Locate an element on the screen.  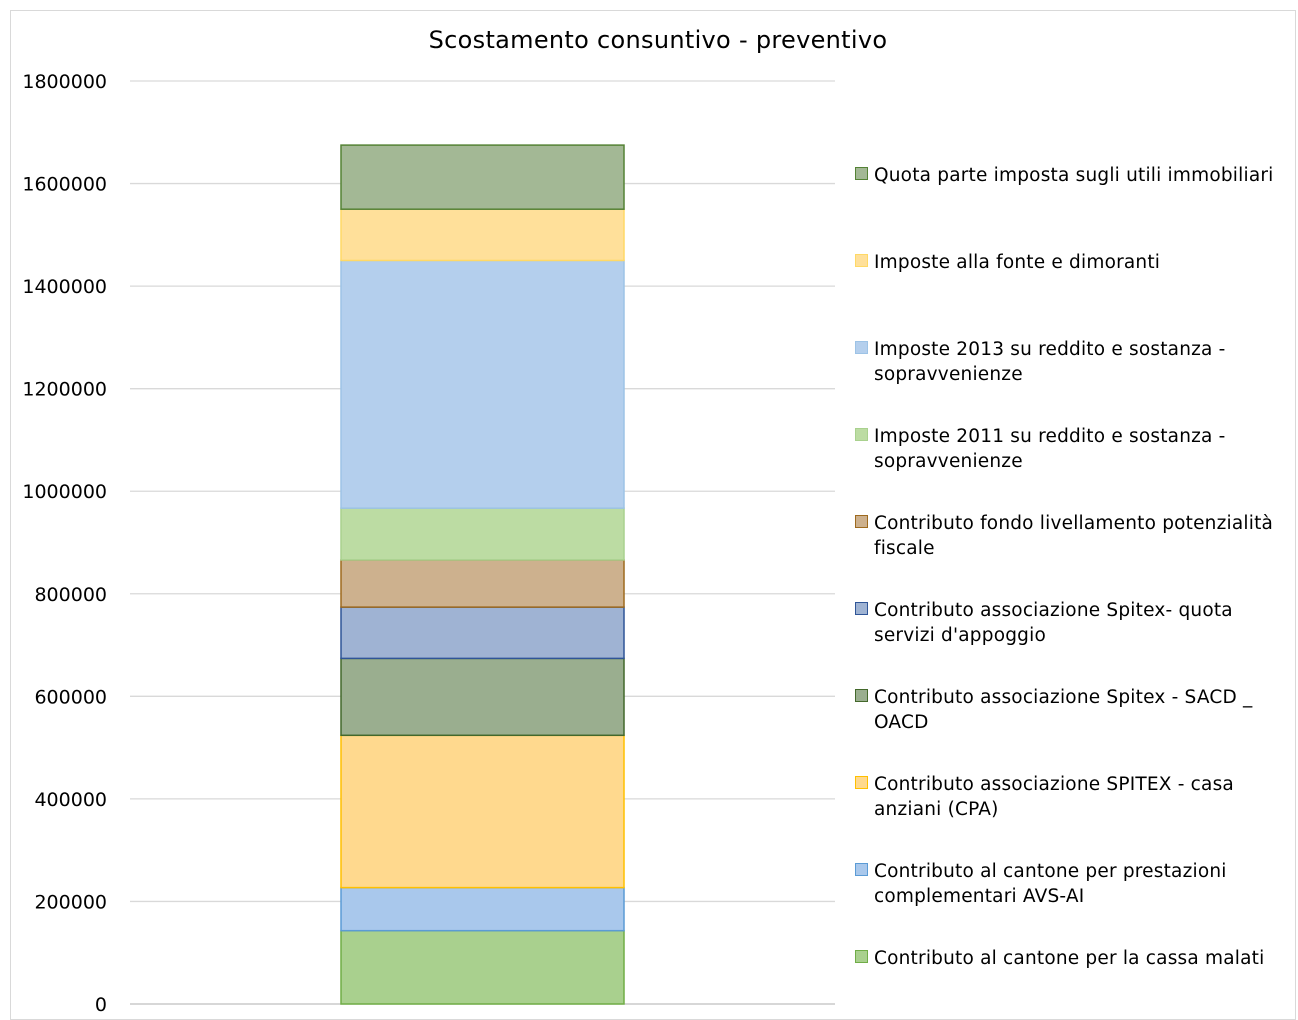
legend-label: Imposte alla fonte e dimoranti is located at coordinates (1017, 262).